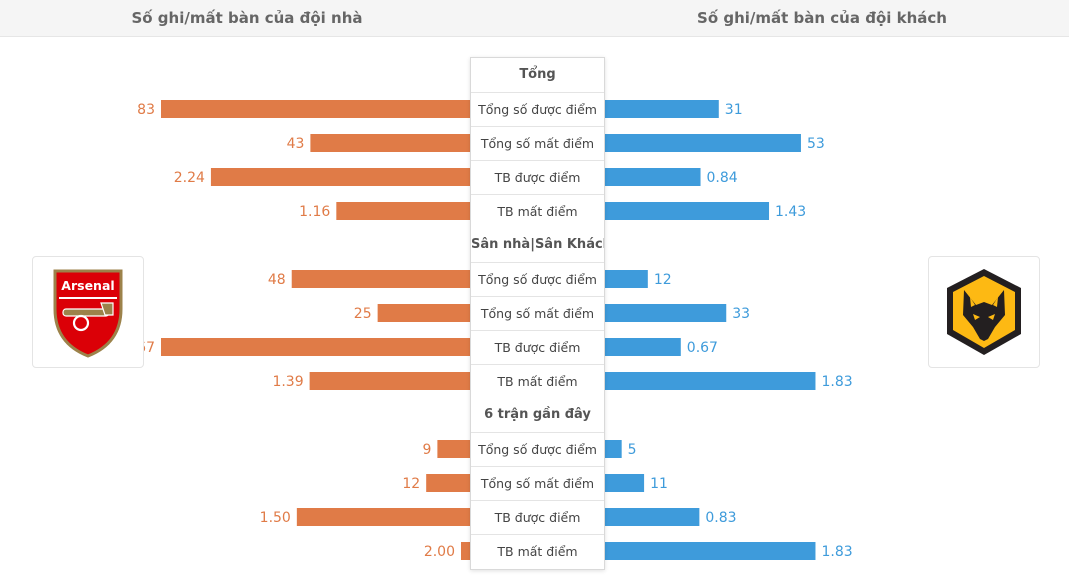 Image resolution: width=1069 pixels, height=586 pixels. Describe the element at coordinates (663, 280) in the screenshot. I see `away-value-label: 12` at that location.